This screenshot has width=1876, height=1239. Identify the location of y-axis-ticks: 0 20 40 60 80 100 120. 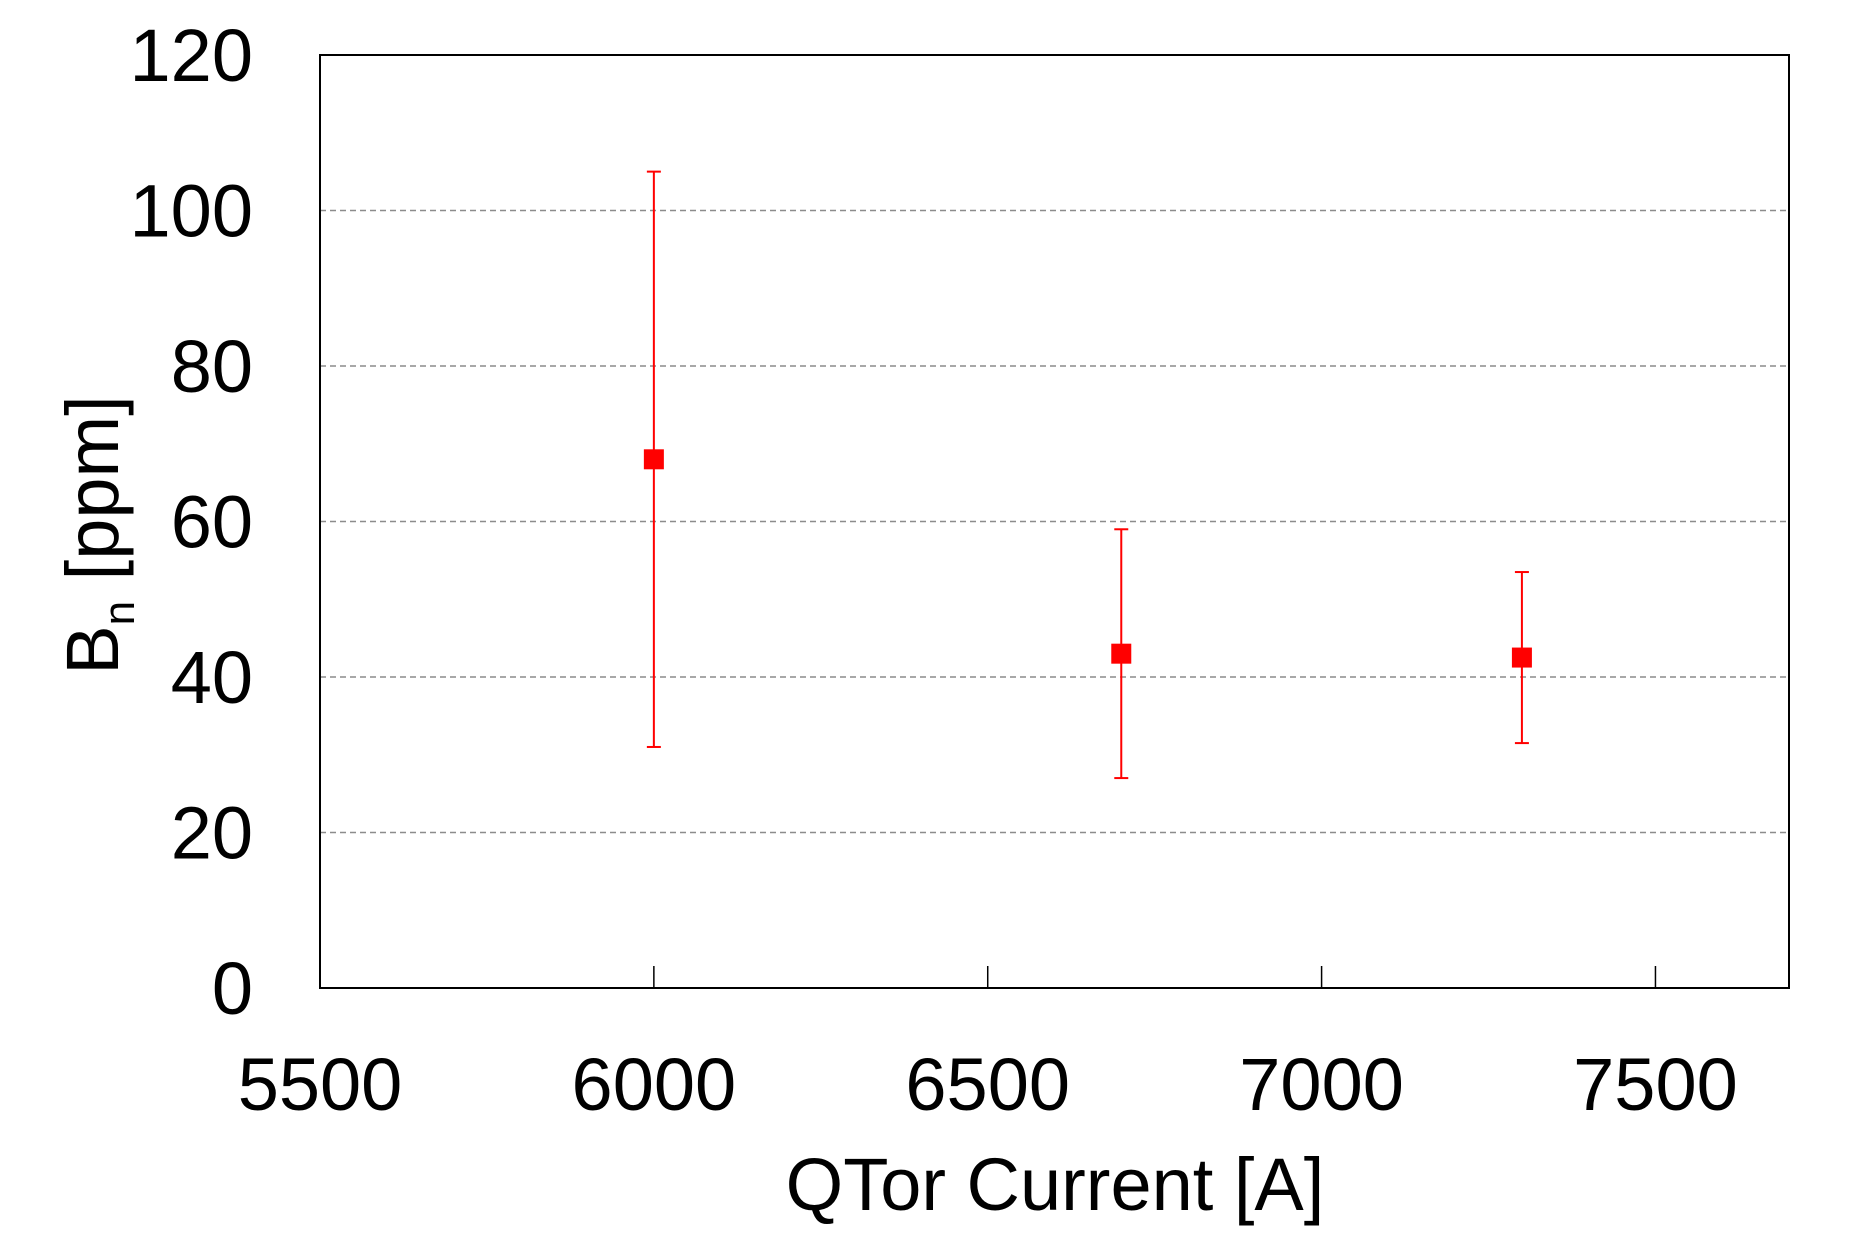
(191, 522).